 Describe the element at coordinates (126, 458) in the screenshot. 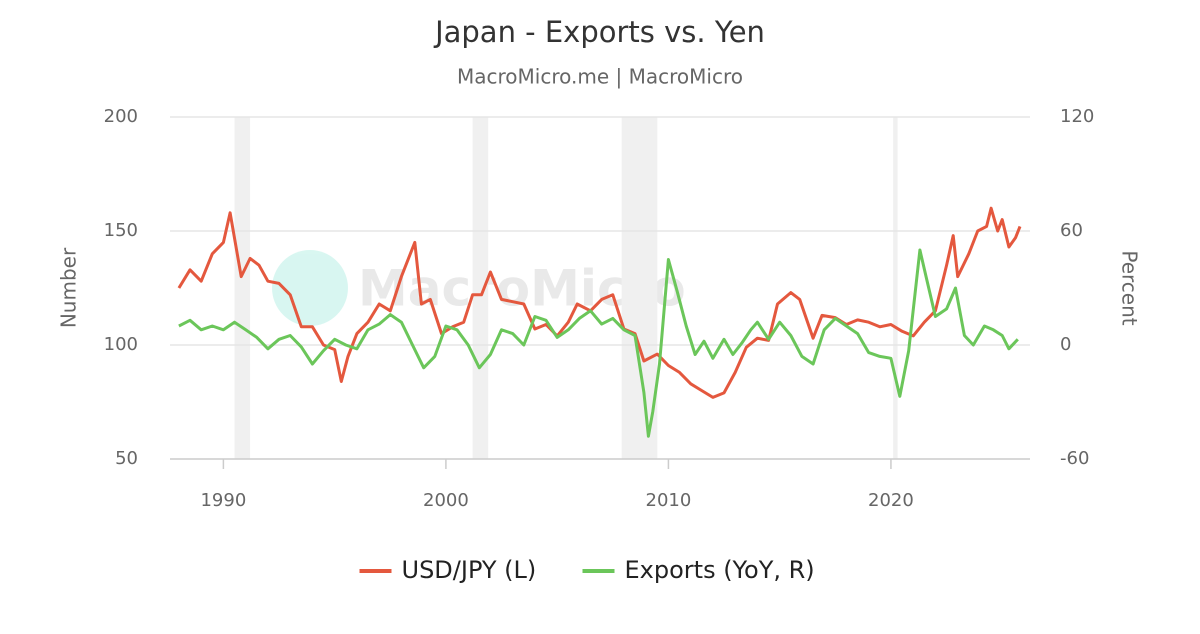

I see `y-tick-label: 50` at that location.